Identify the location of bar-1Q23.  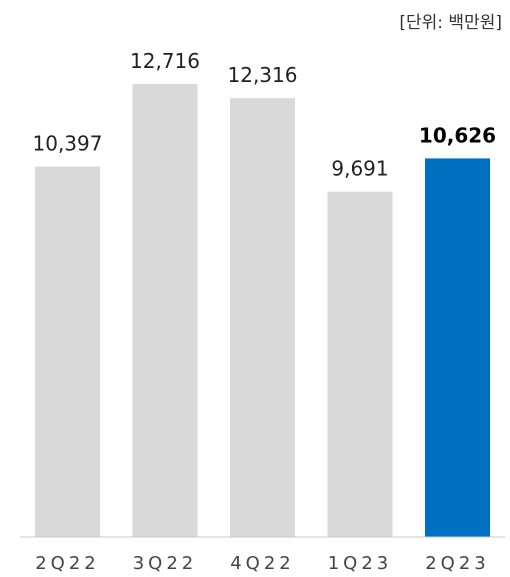
(360, 364).